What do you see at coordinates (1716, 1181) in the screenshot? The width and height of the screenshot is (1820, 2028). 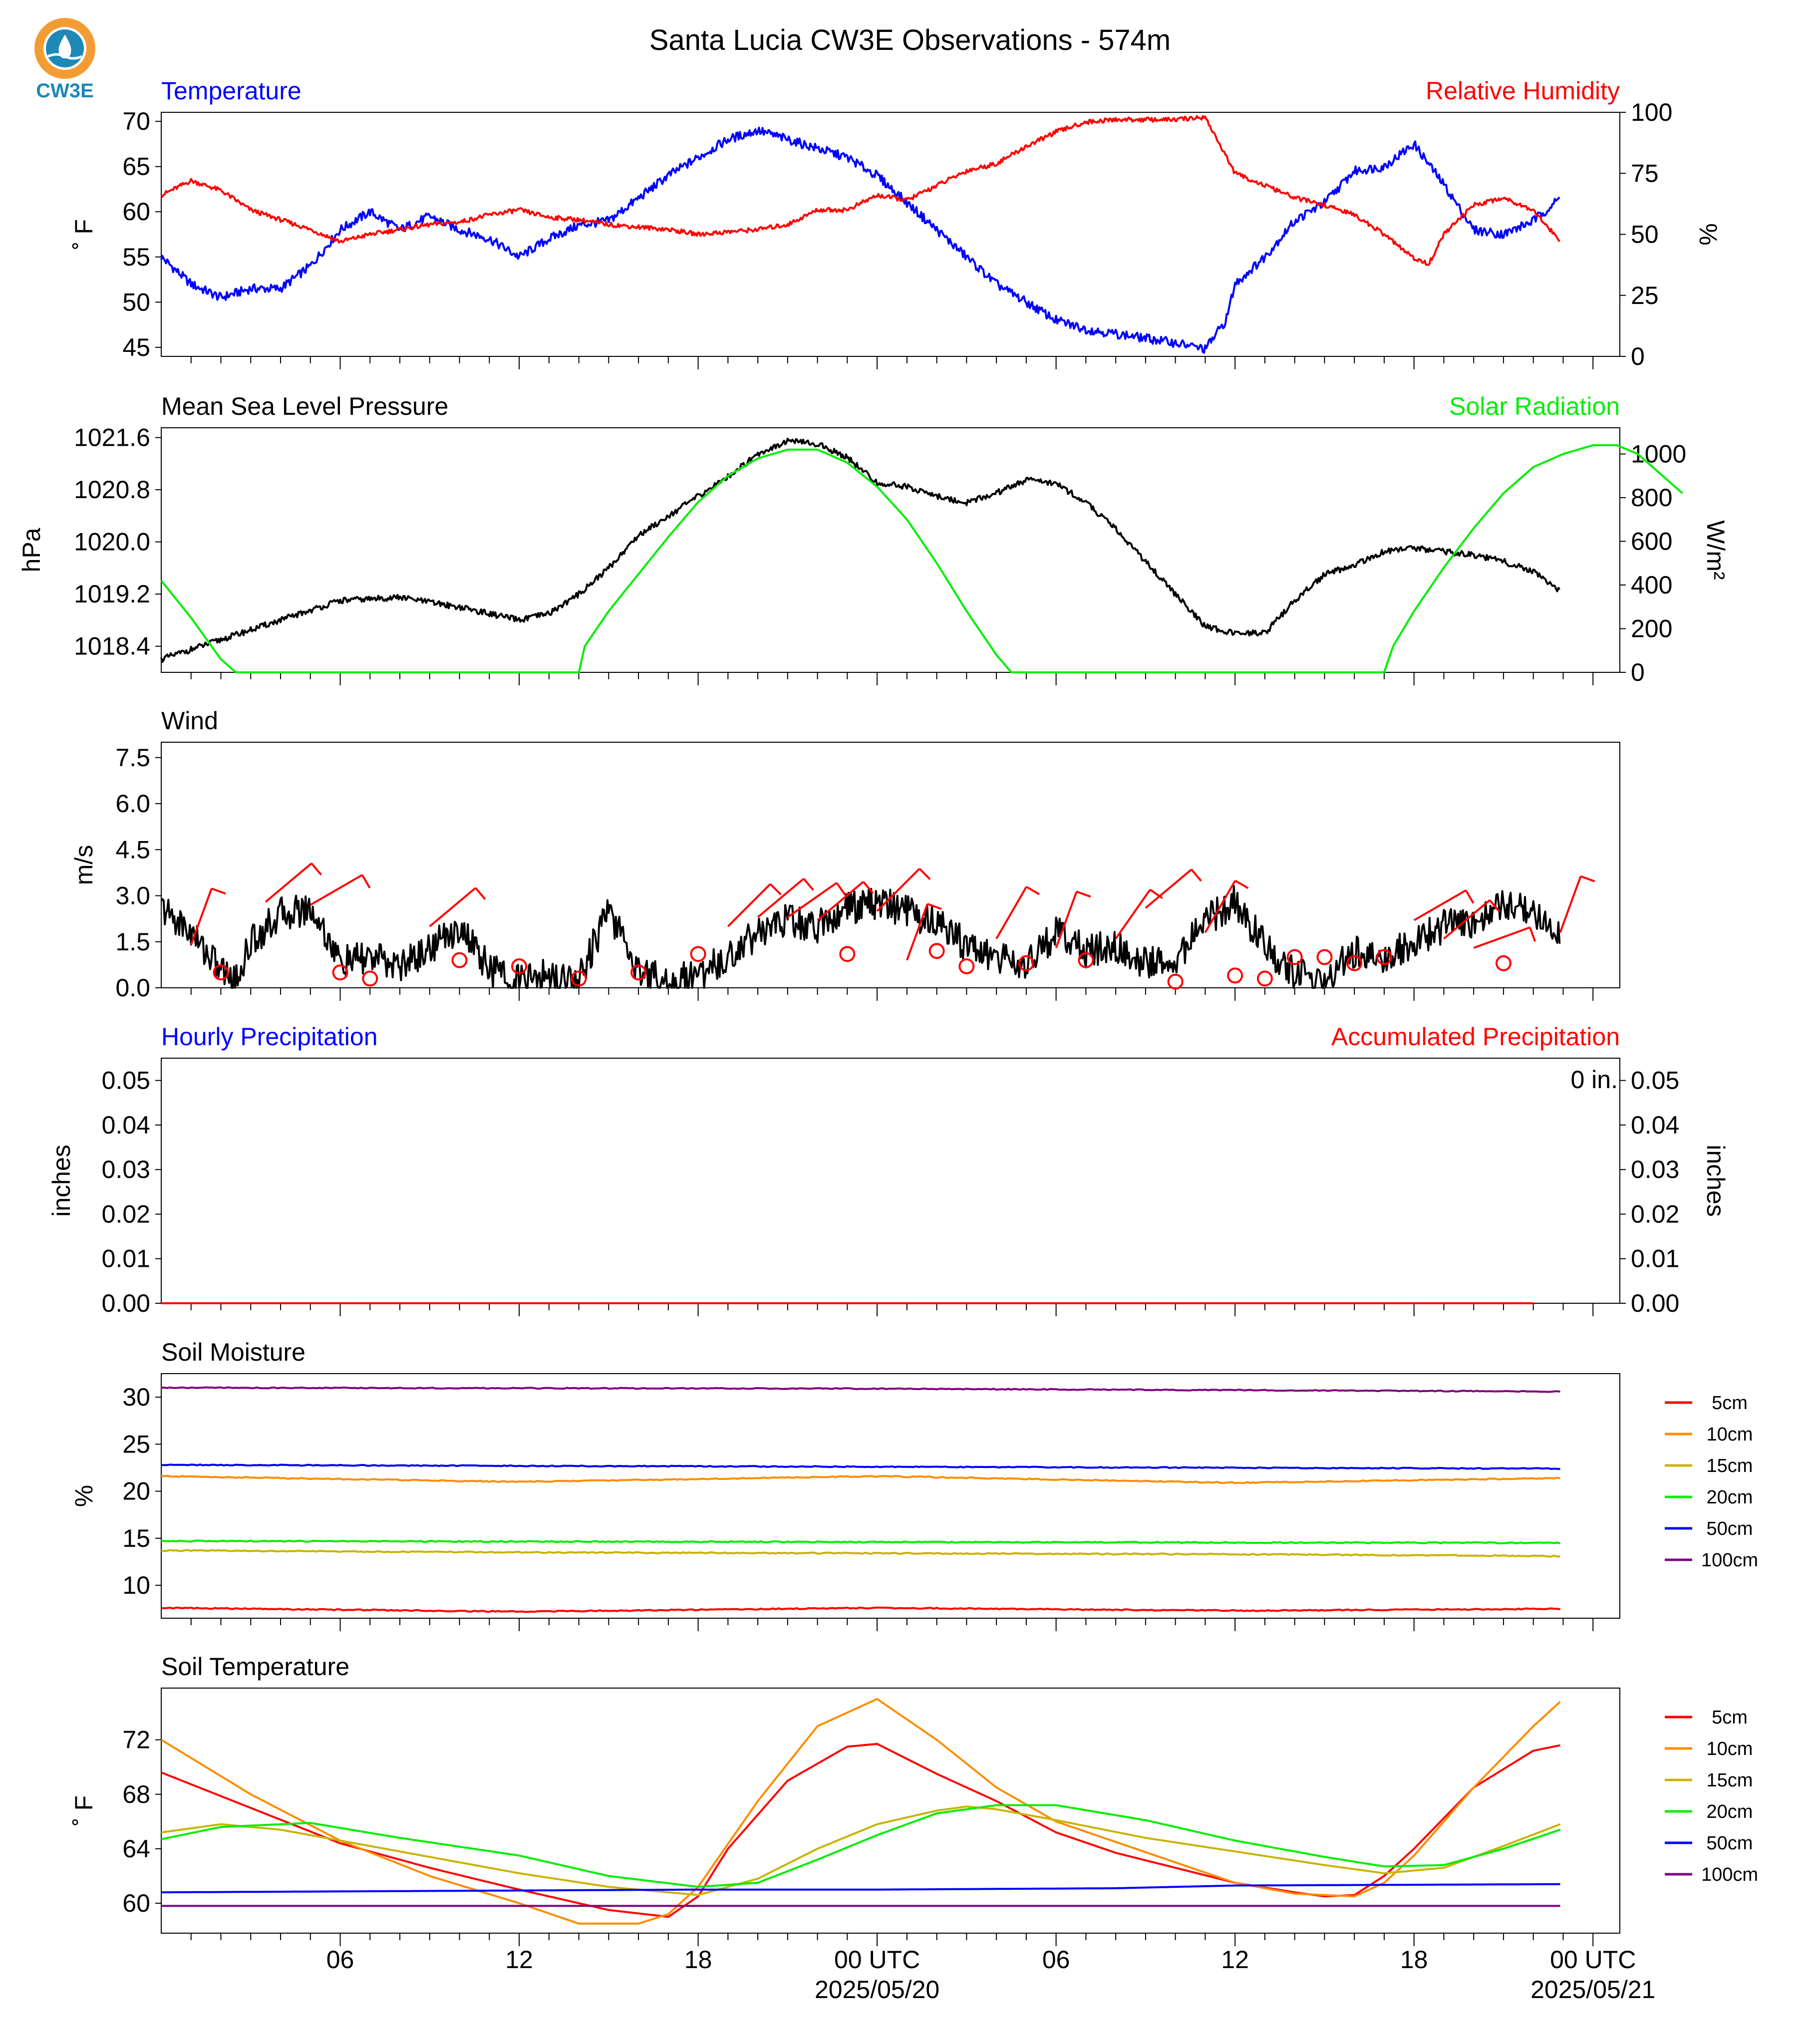 I see `y-axis-label-right: inches` at bounding box center [1716, 1181].